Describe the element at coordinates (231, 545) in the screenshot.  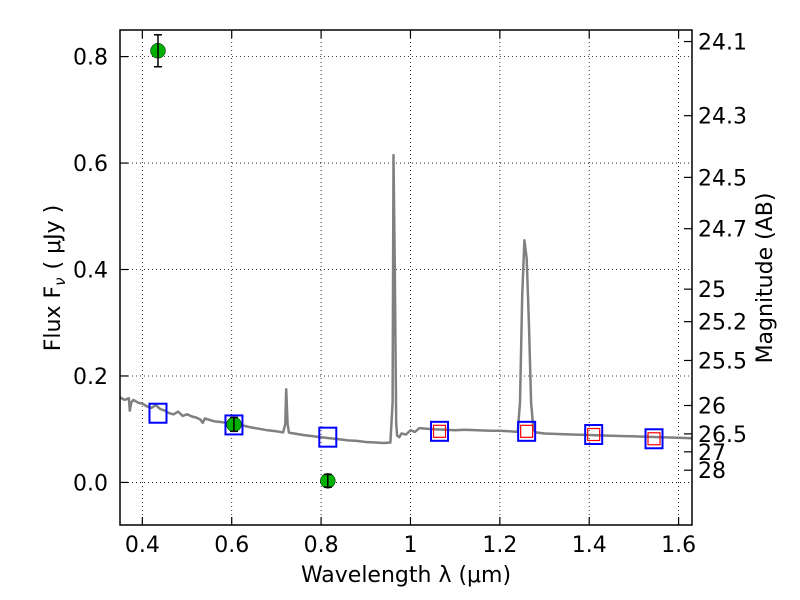
I see `x-tick-label: 0.6` at that location.